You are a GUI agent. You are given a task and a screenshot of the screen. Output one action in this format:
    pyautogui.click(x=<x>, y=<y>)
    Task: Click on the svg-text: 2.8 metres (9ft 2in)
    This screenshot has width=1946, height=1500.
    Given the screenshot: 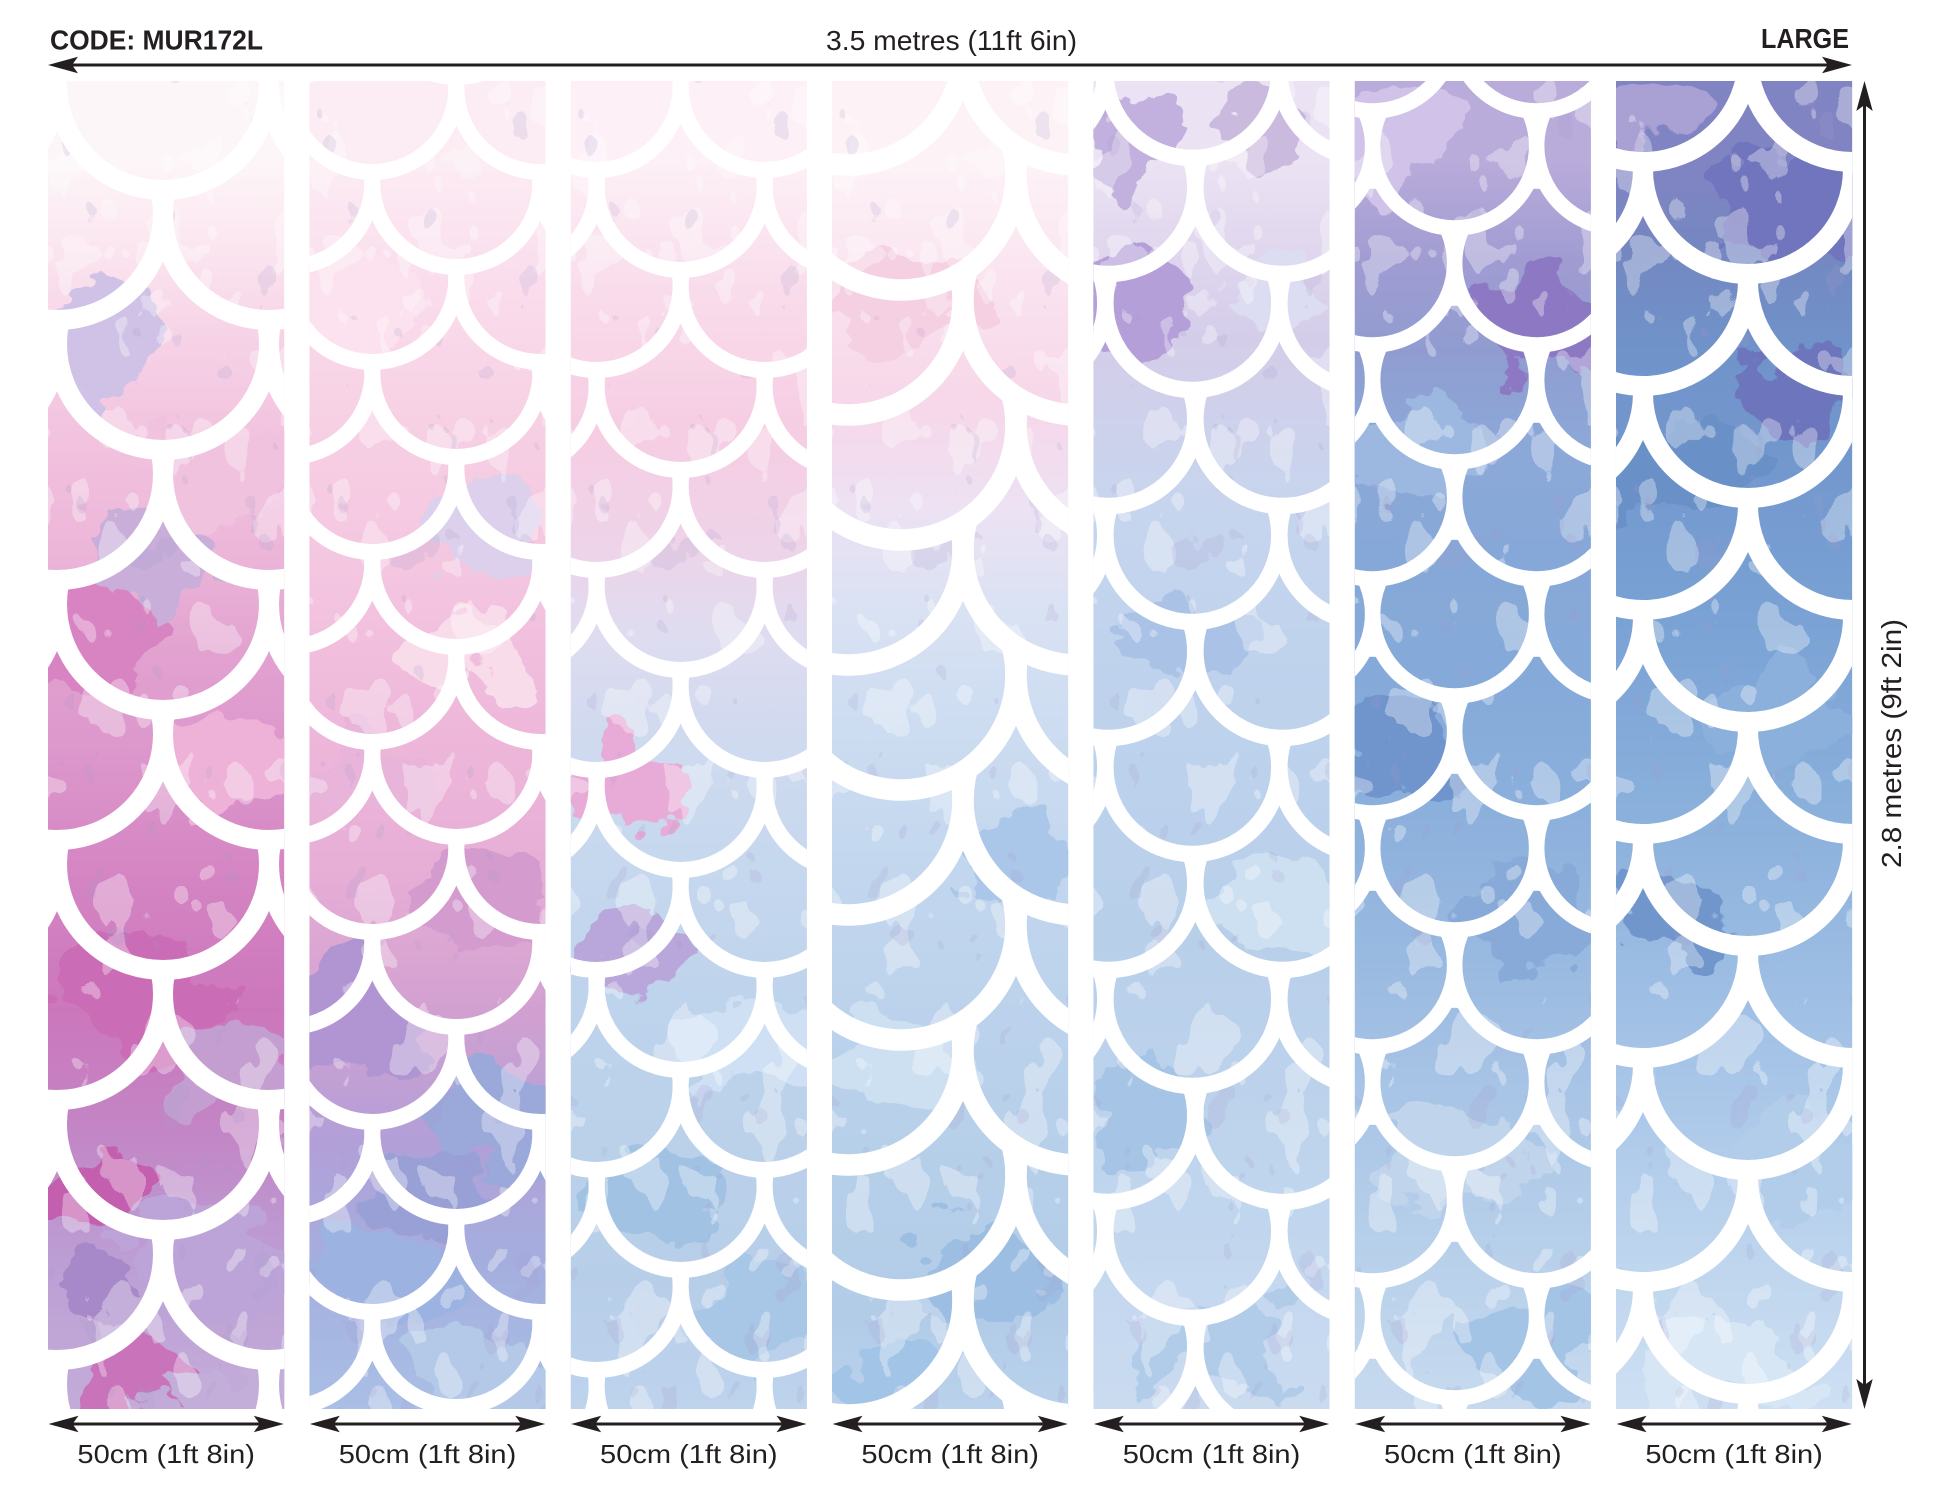 What is the action you would take?
    pyautogui.click(x=1891, y=743)
    